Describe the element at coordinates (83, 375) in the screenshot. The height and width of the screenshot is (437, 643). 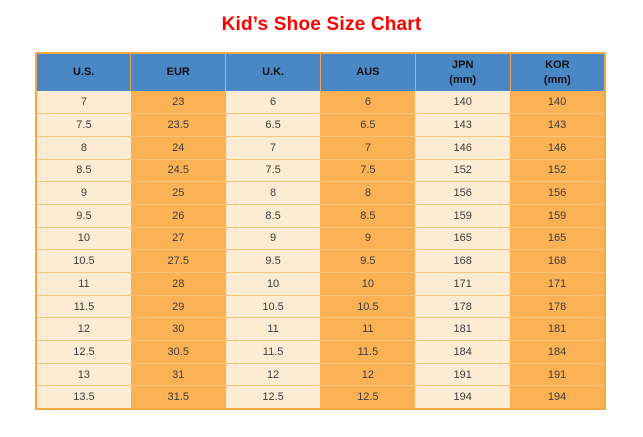
I see `table-cell: 13` at that location.